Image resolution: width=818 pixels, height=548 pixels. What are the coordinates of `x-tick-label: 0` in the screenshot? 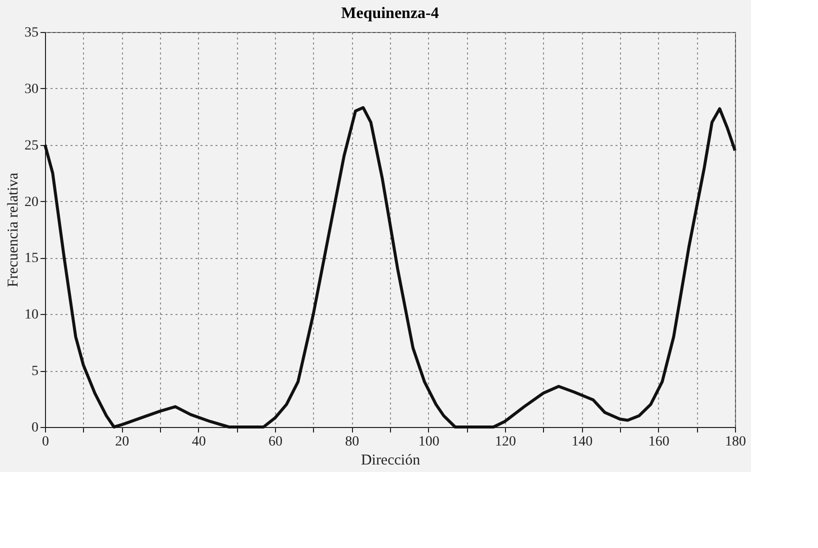 It's located at (45, 442).